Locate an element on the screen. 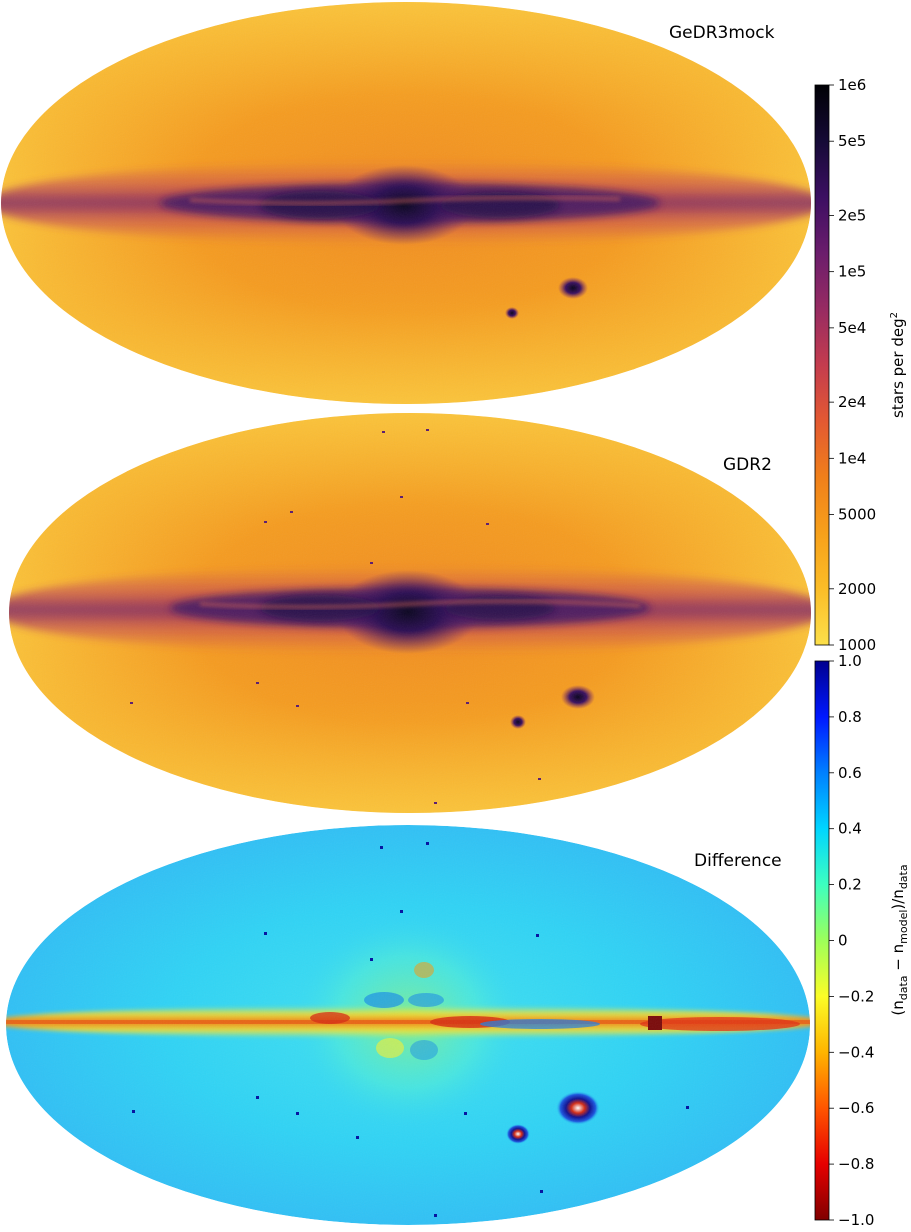 The width and height of the screenshot is (911, 1232). colorbar-difference-bar is located at coordinates (822, 940).